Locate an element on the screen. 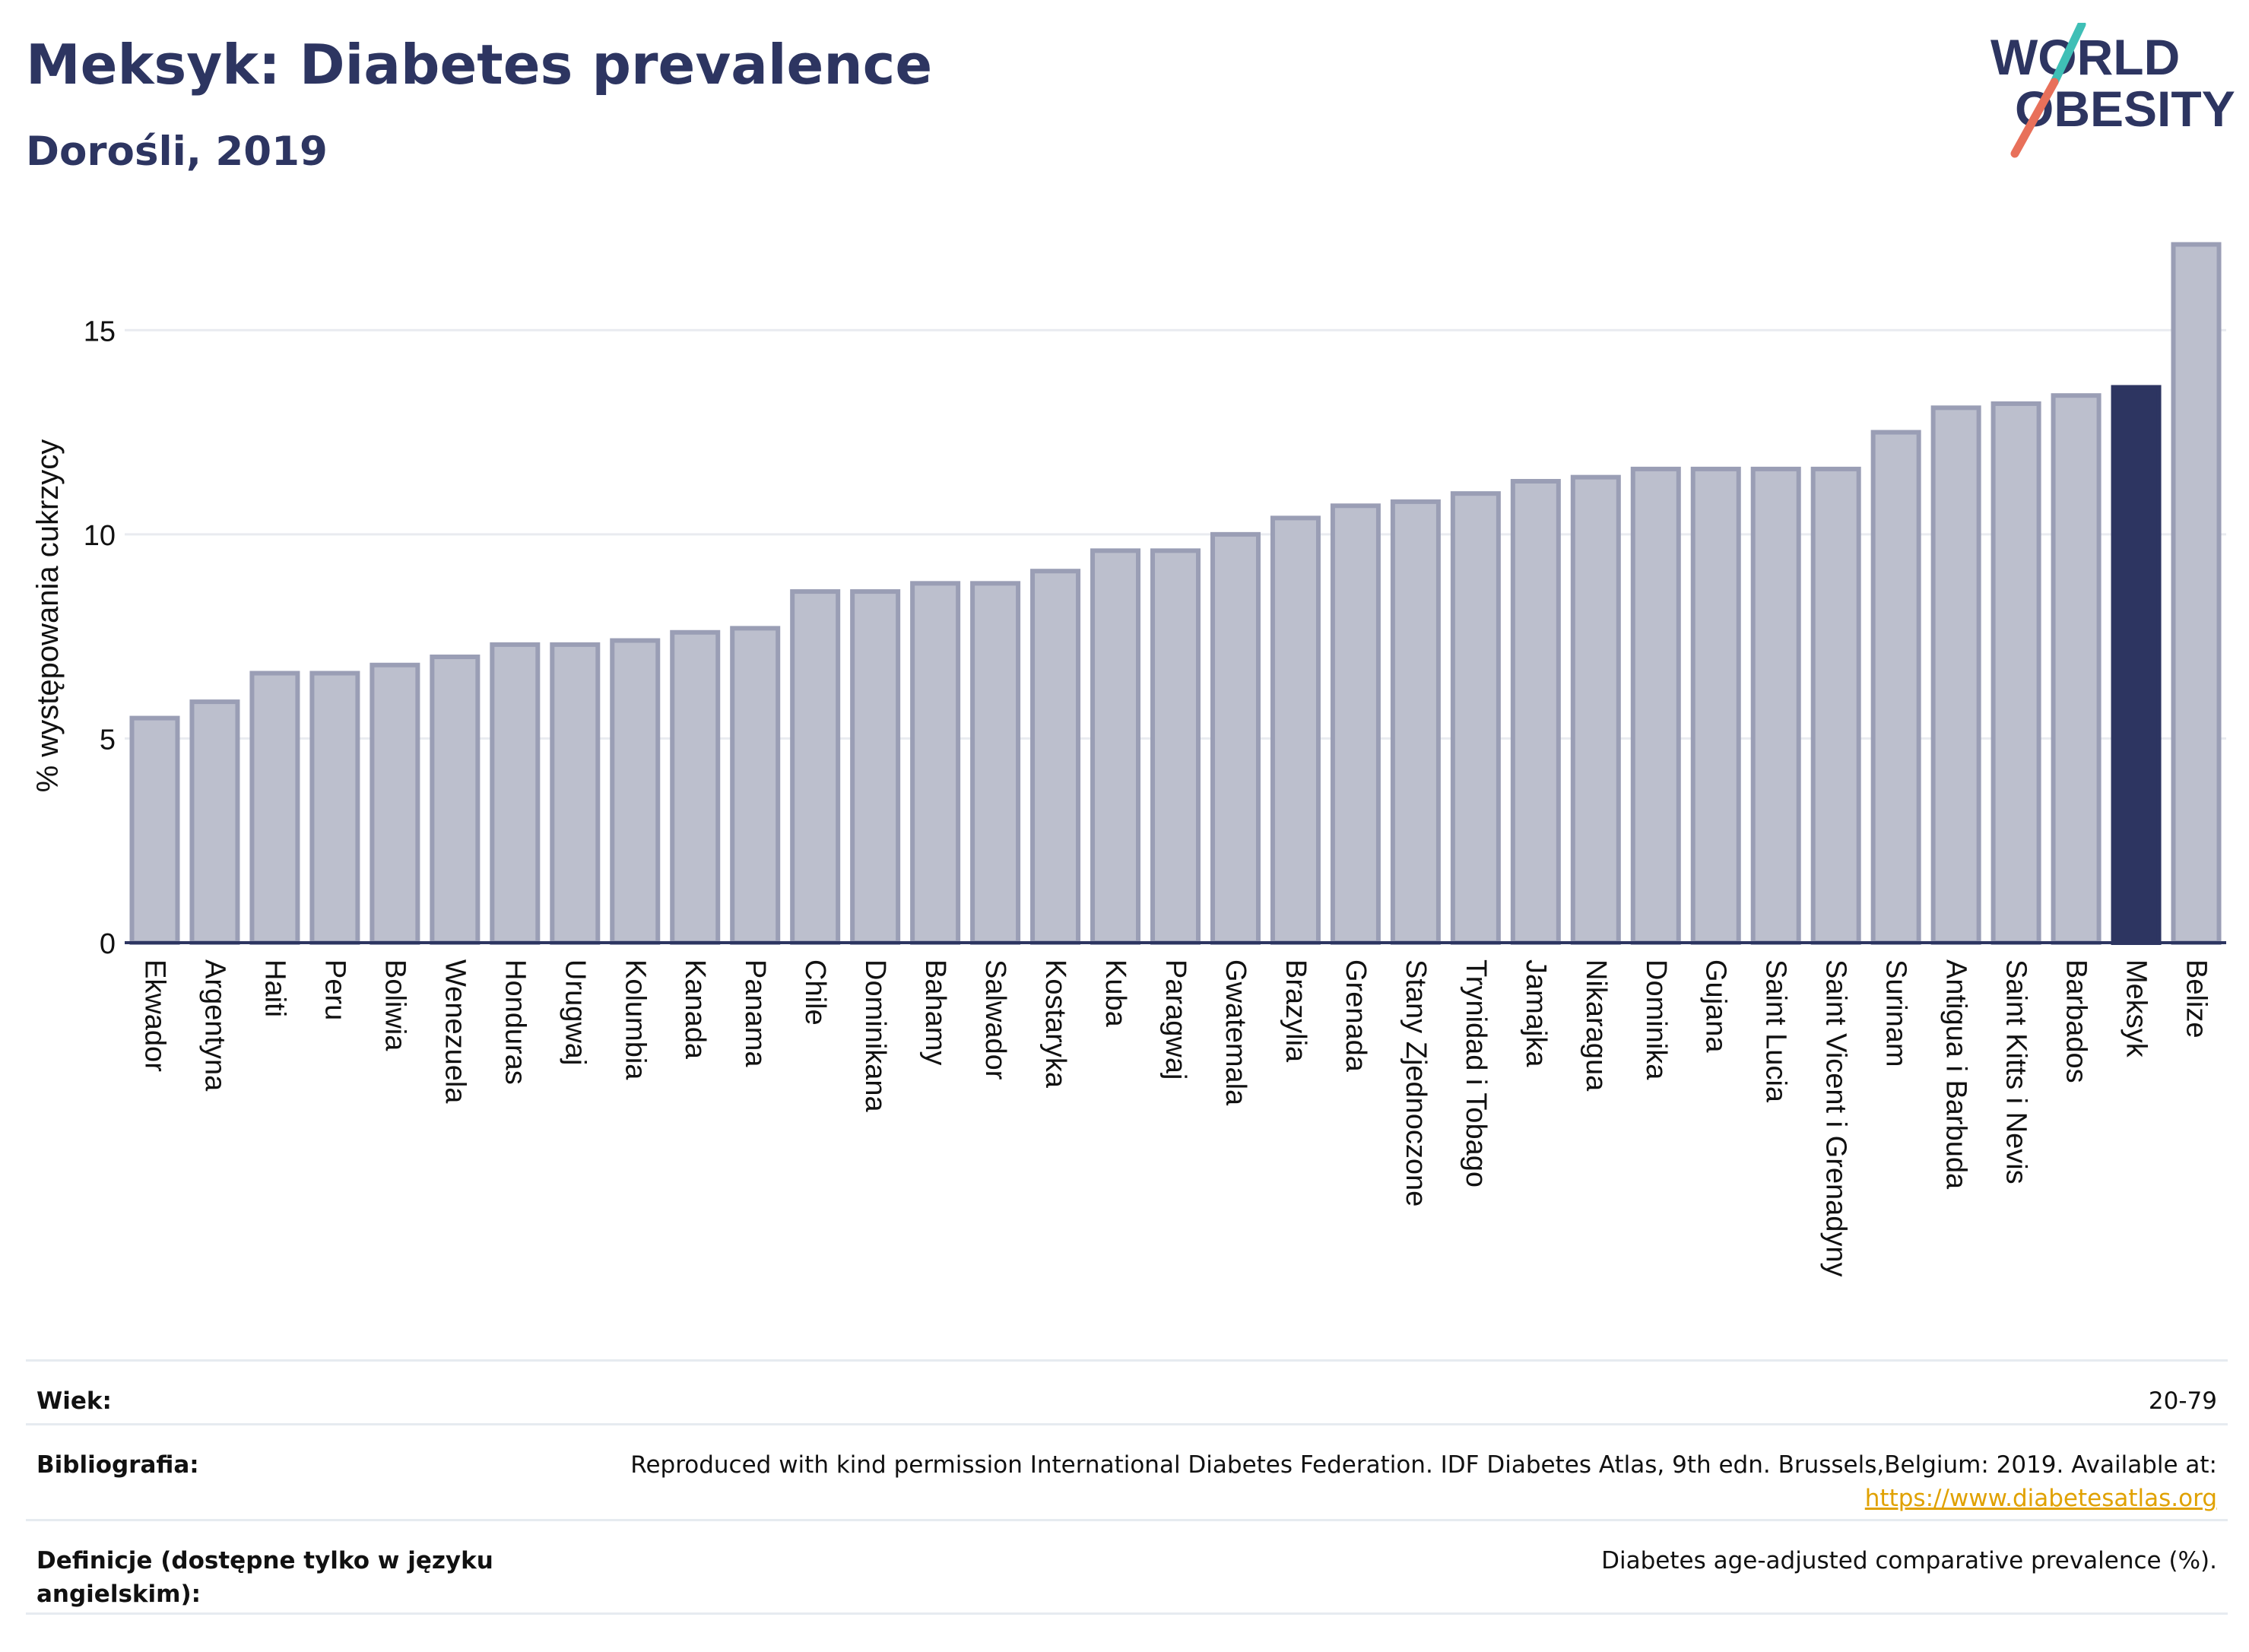 The width and height of the screenshot is (2249, 1652). bar-wenezuela is located at coordinates (455, 800).